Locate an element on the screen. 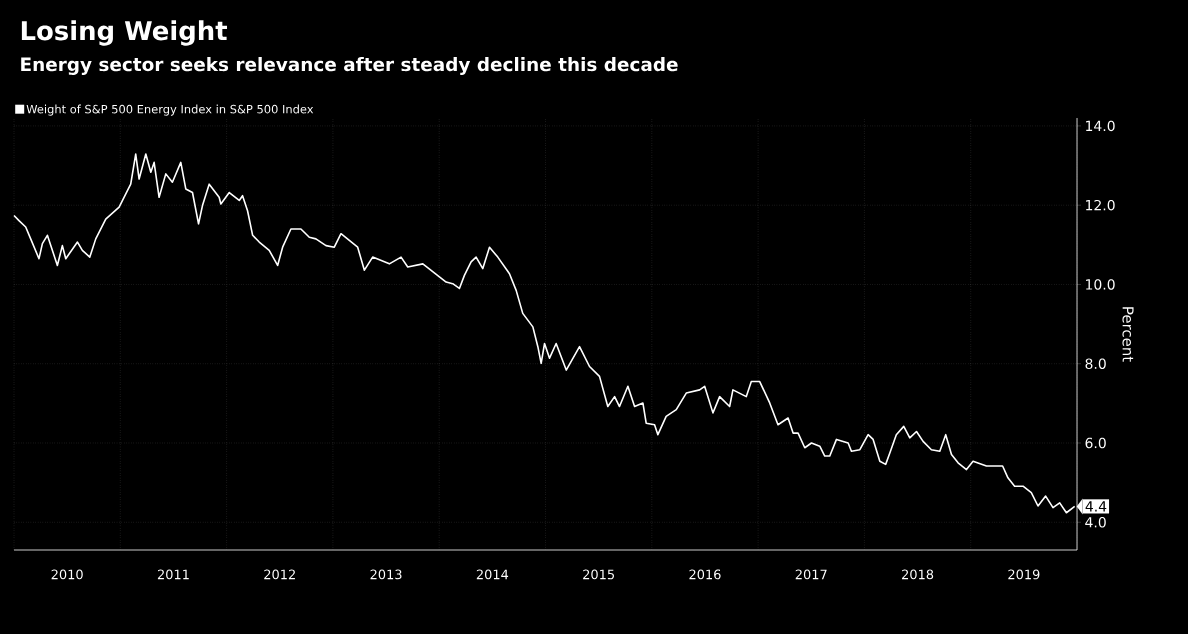  x-tick-label: 2011 is located at coordinates (173, 574).